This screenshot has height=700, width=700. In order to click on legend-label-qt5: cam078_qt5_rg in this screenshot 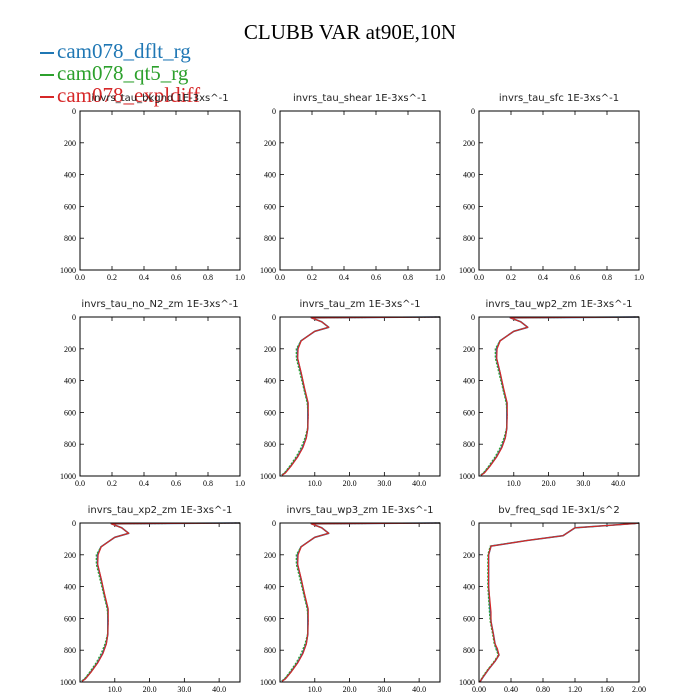, I will do `click(123, 73)`.